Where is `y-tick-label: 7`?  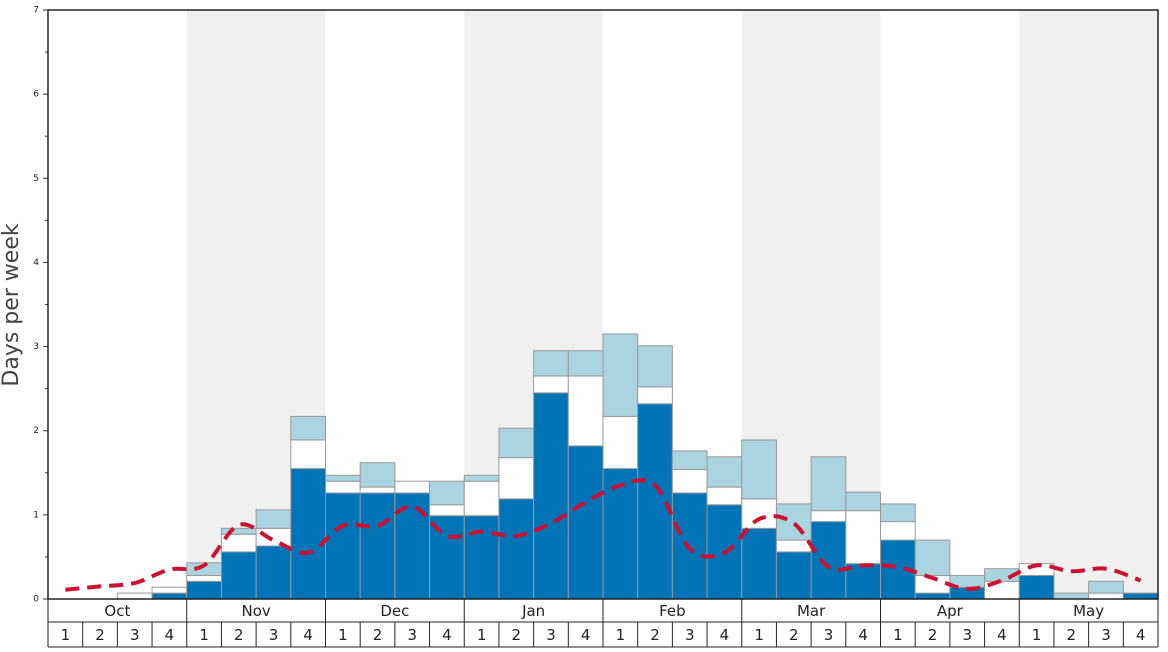 y-tick-label: 7 is located at coordinates (36, 11).